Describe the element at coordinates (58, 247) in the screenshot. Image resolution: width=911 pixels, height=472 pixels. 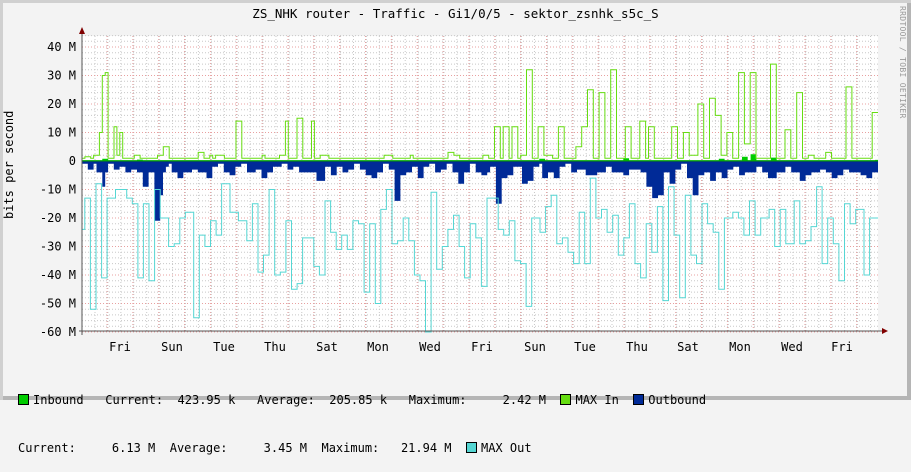
I see `svg-text: -30 M` at that location.